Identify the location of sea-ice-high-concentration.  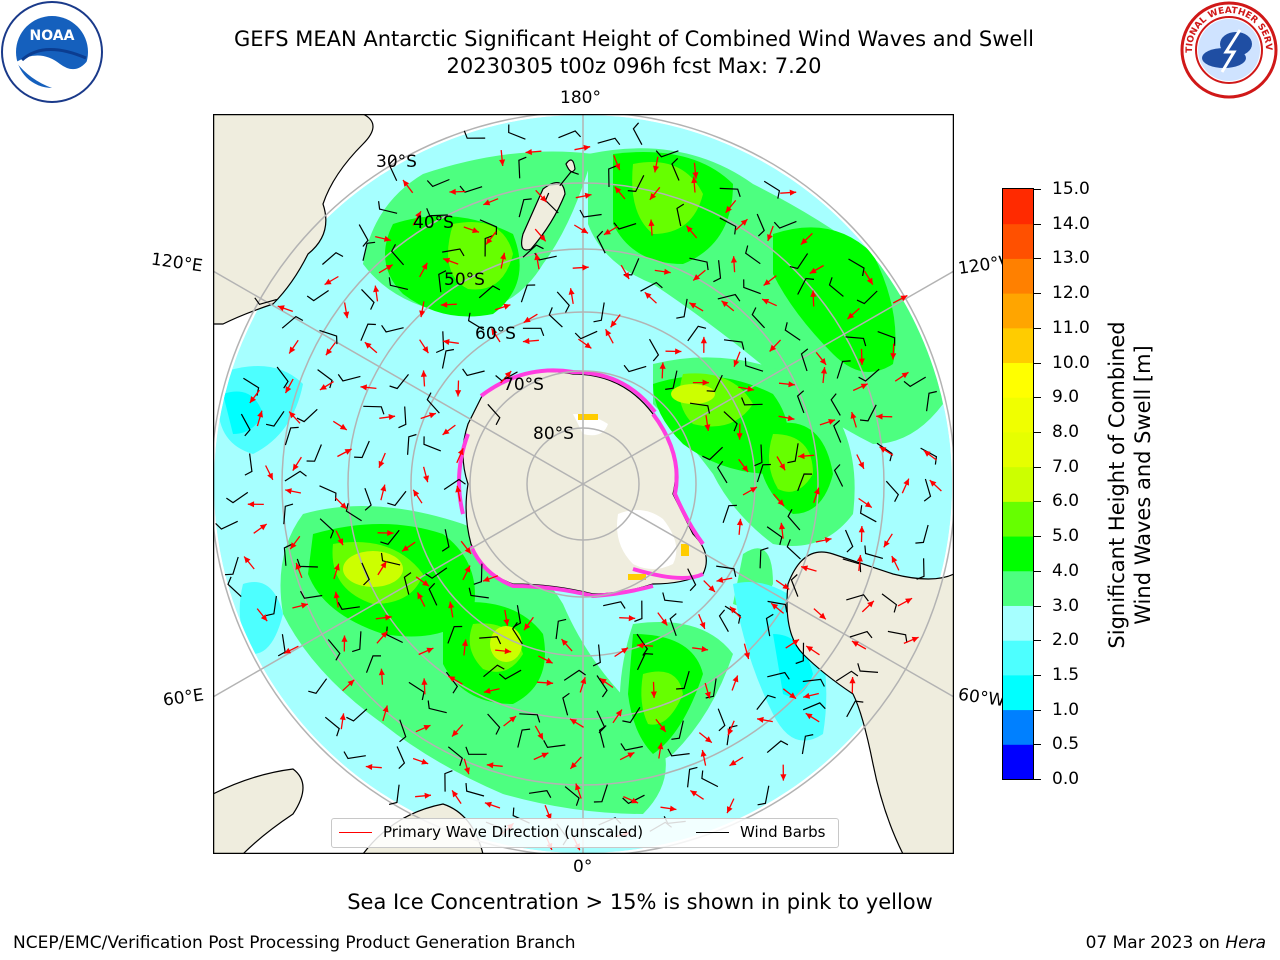
(633, 497).